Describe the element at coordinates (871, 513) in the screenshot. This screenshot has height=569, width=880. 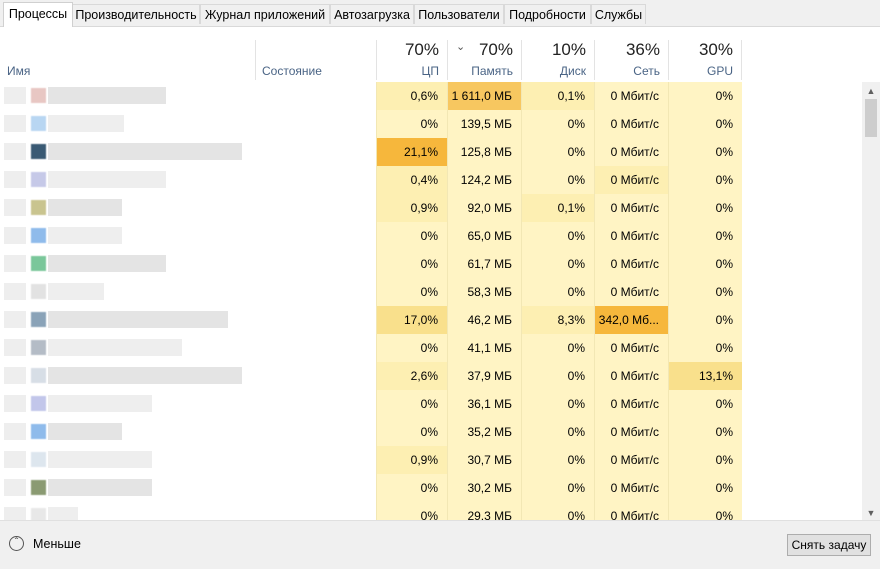
I see `scroll-down-icon: ▼` at that location.